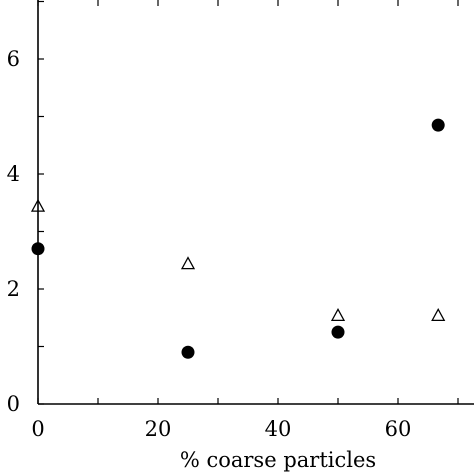  I want to click on x-axis-title: % coarse particles, so click(278, 460).